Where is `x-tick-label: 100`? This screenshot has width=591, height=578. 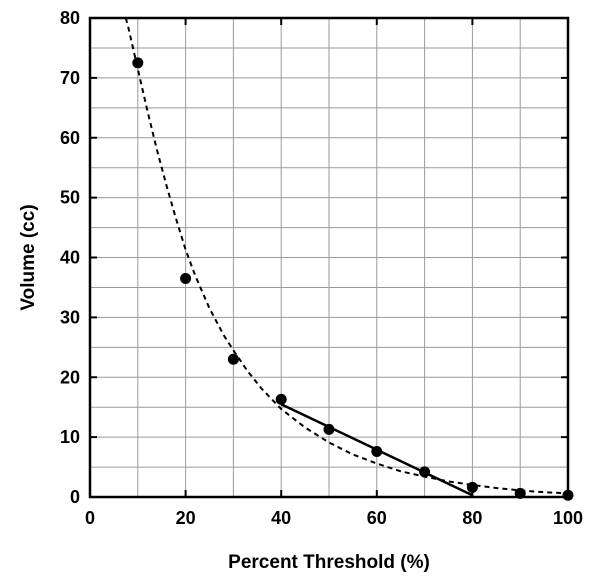 x-tick-label: 100 is located at coordinates (568, 518).